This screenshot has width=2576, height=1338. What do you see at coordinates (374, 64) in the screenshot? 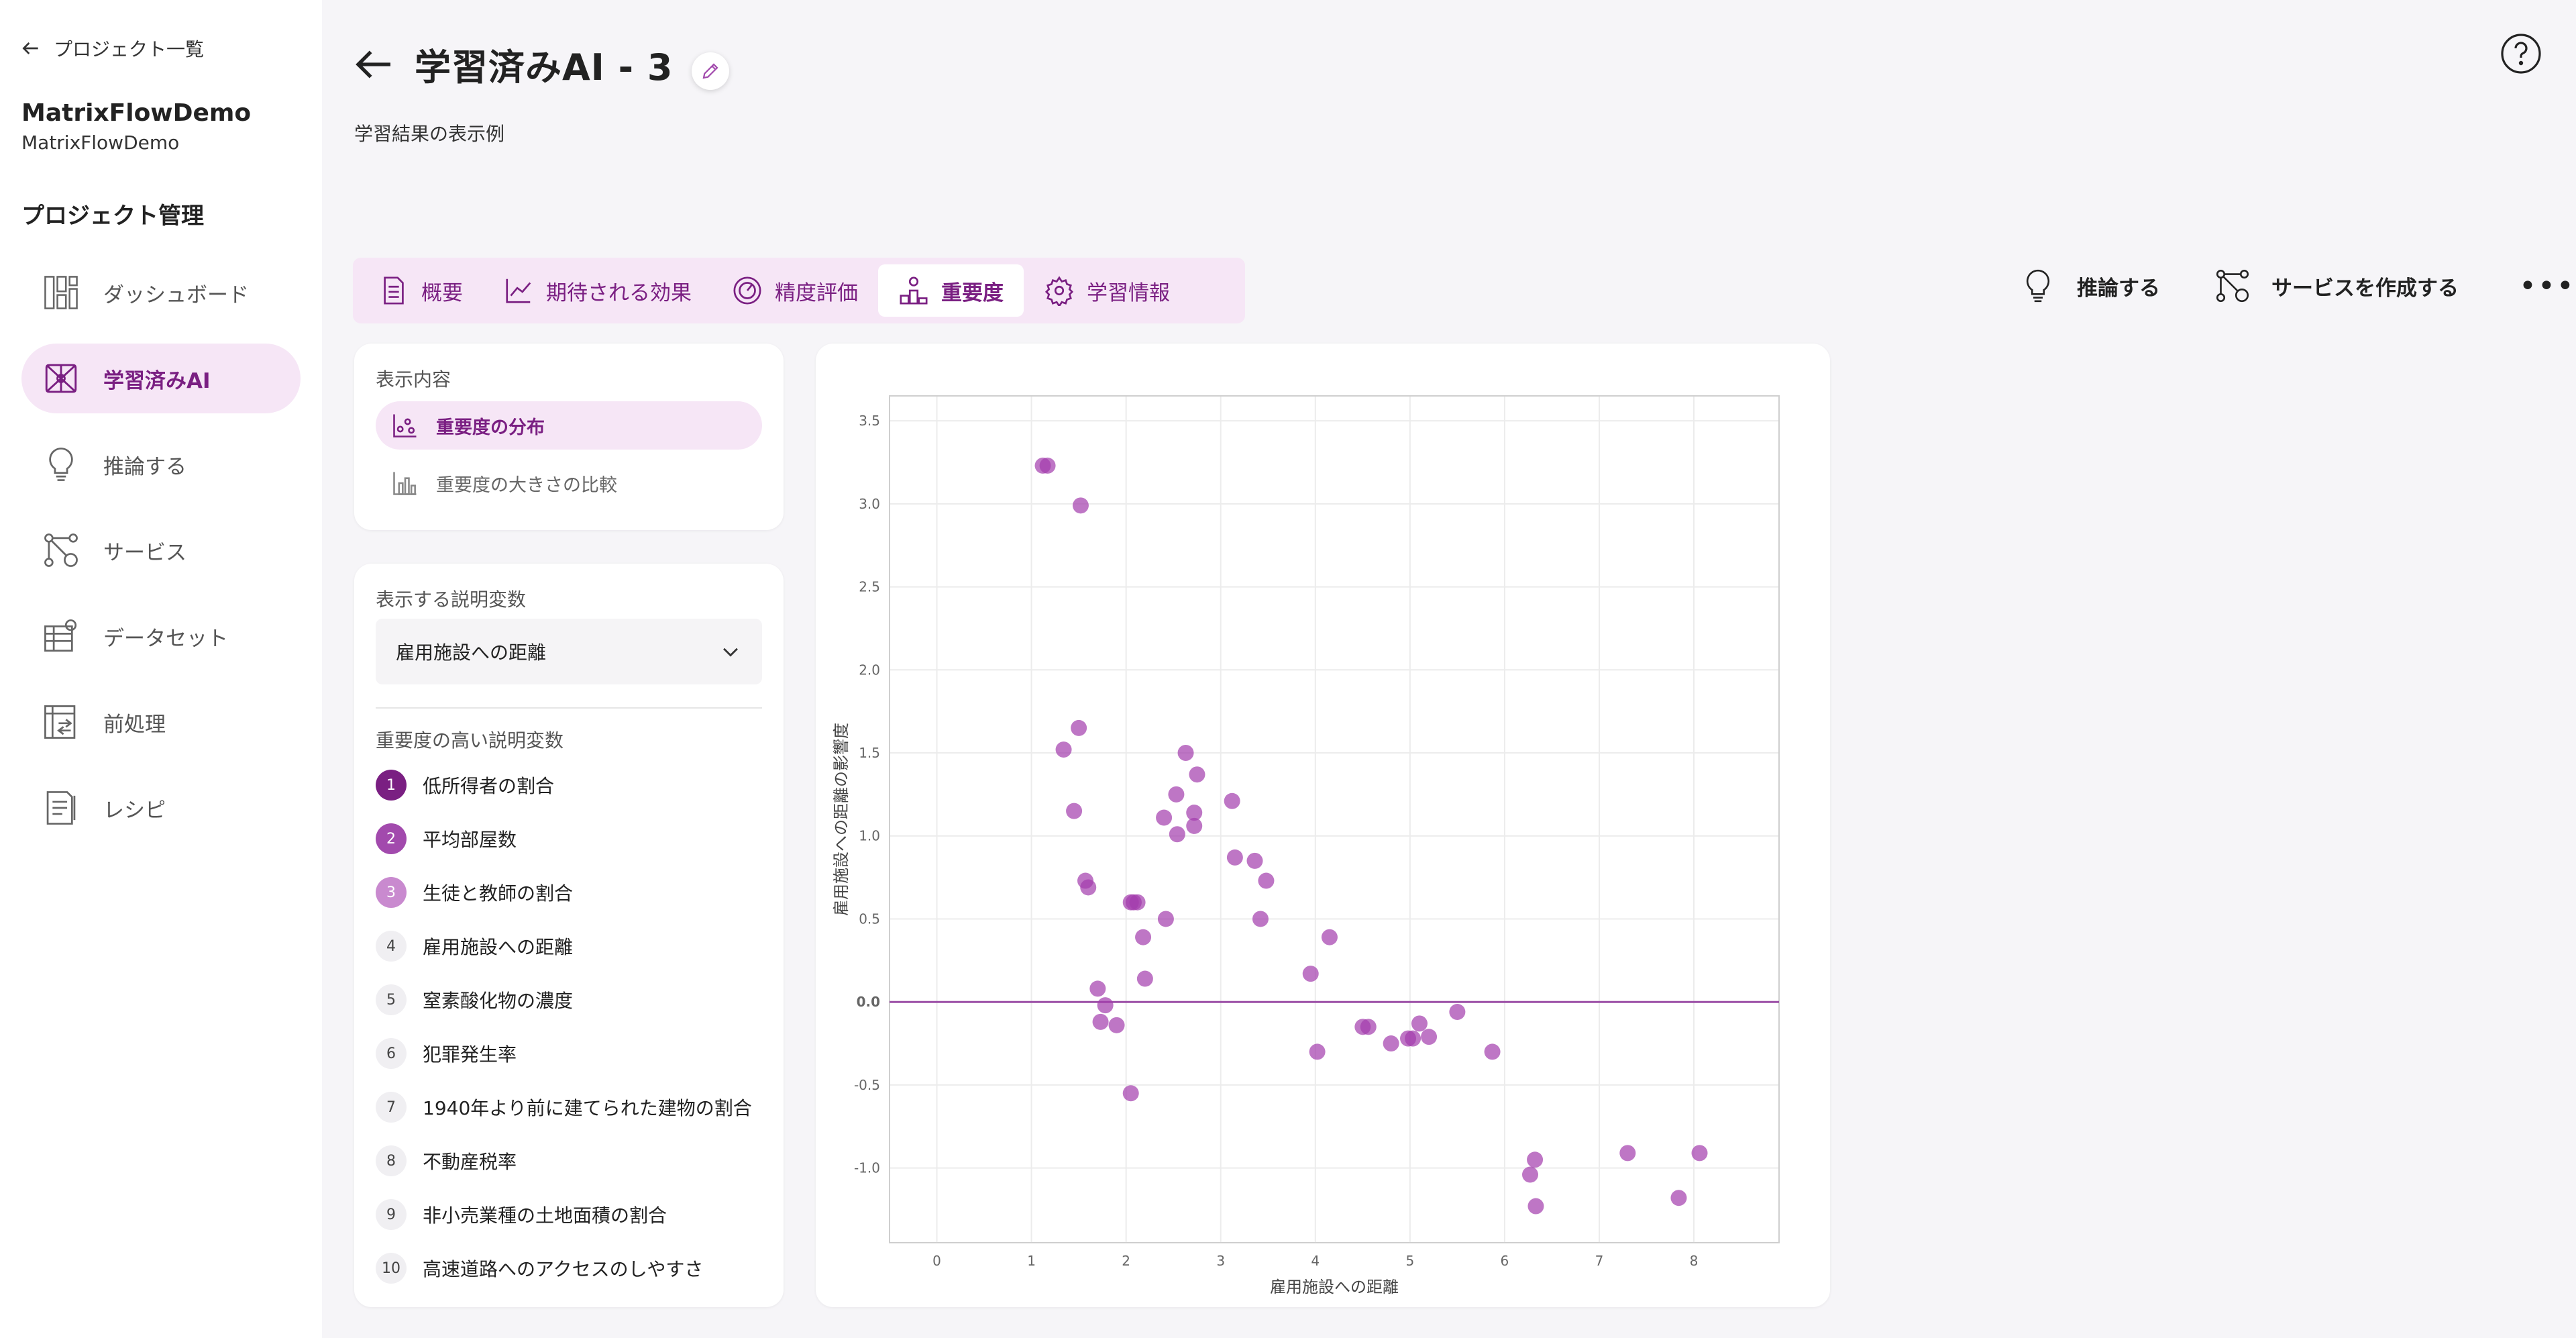
I see `back-arrow-icon` at bounding box center [374, 64].